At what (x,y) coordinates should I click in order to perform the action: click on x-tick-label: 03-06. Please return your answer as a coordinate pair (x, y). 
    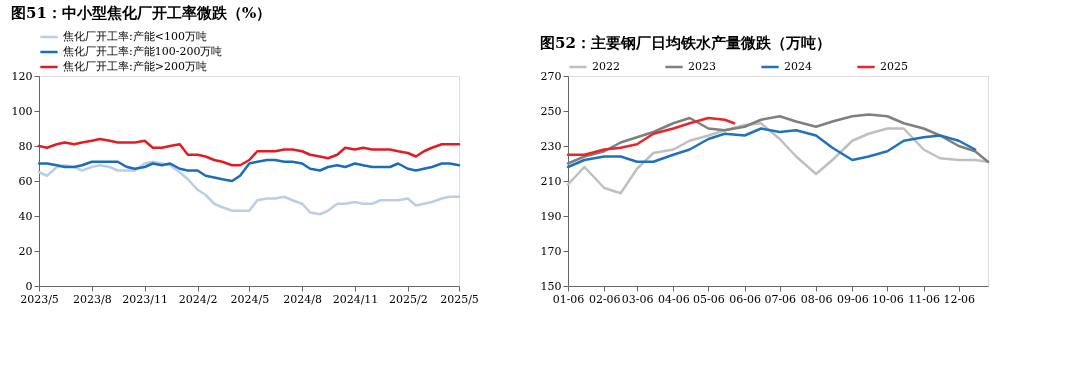
    Looking at the image, I should click on (637, 299).